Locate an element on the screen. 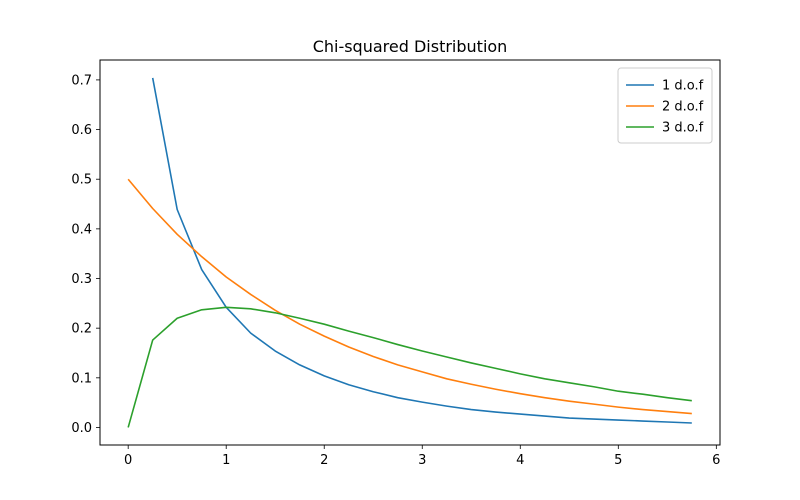 The image size is (800, 500). y-tick-label: 0.0 is located at coordinates (81, 428).